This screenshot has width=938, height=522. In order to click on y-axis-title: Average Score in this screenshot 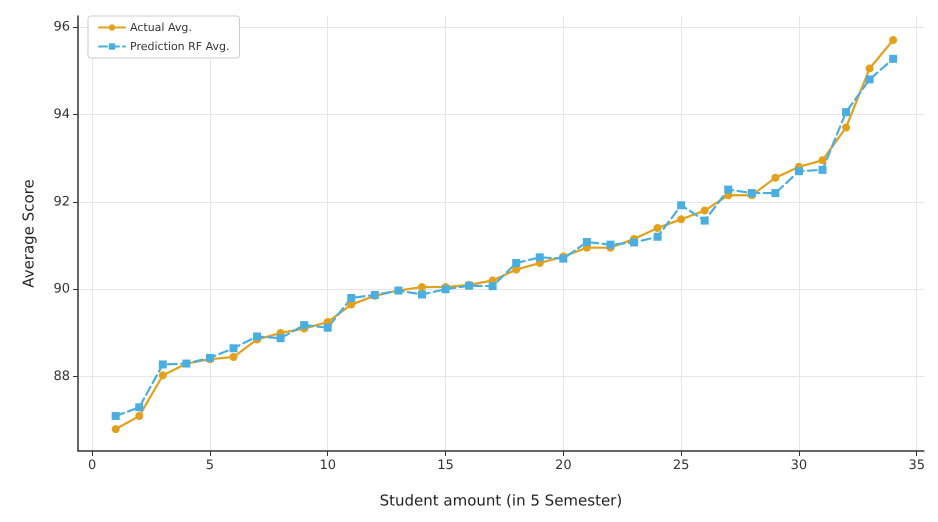, I will do `click(29, 233)`.